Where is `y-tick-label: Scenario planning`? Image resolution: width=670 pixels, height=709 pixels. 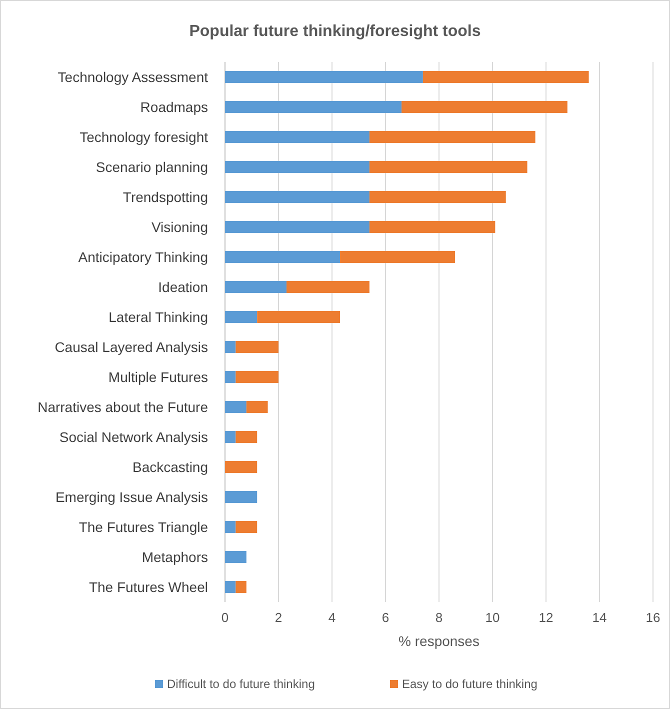
y-tick-label: Scenario planning is located at coordinates (152, 166).